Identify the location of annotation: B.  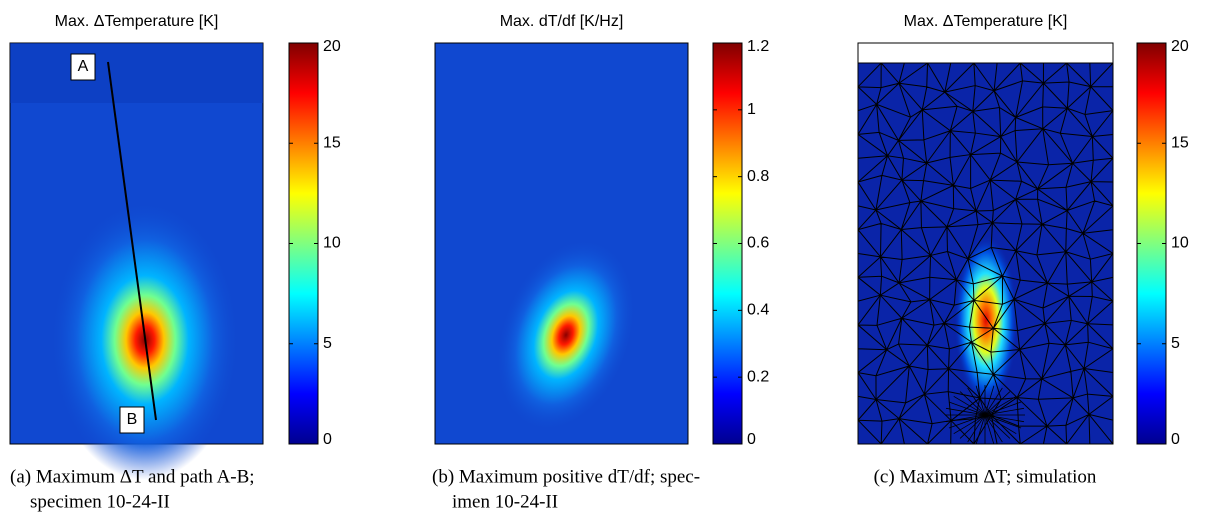
(132, 419).